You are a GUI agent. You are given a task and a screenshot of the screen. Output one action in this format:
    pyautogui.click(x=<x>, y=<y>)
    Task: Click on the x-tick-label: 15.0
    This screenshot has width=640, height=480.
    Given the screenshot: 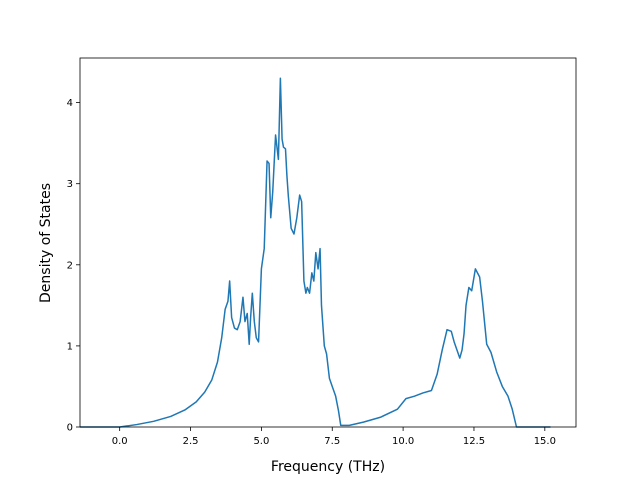 What is the action you would take?
    pyautogui.click(x=545, y=441)
    